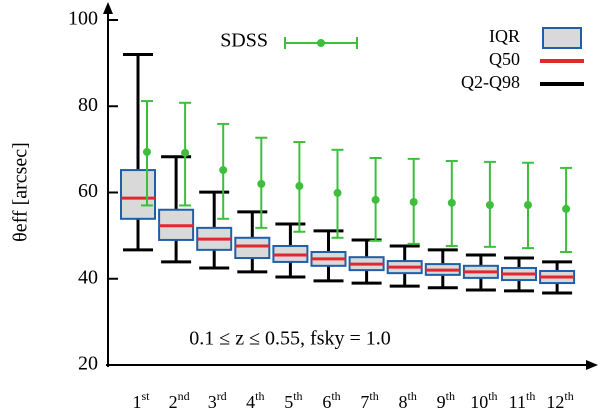 This screenshot has width=600, height=417. I want to click on y-tick-label: 60, so click(88, 191).